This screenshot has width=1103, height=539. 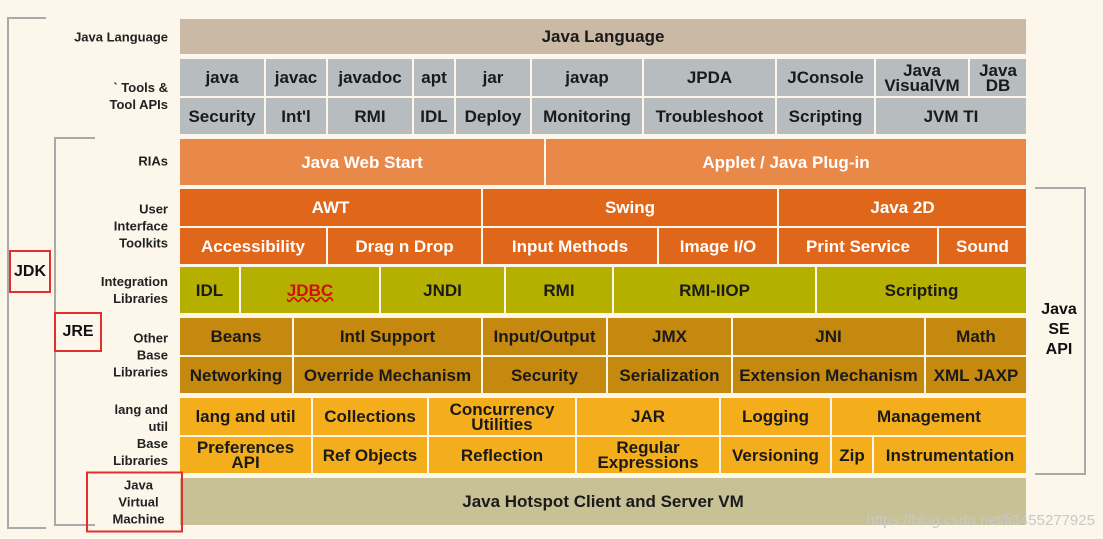 I want to click on row-label-line: Other, so click(x=150, y=338).